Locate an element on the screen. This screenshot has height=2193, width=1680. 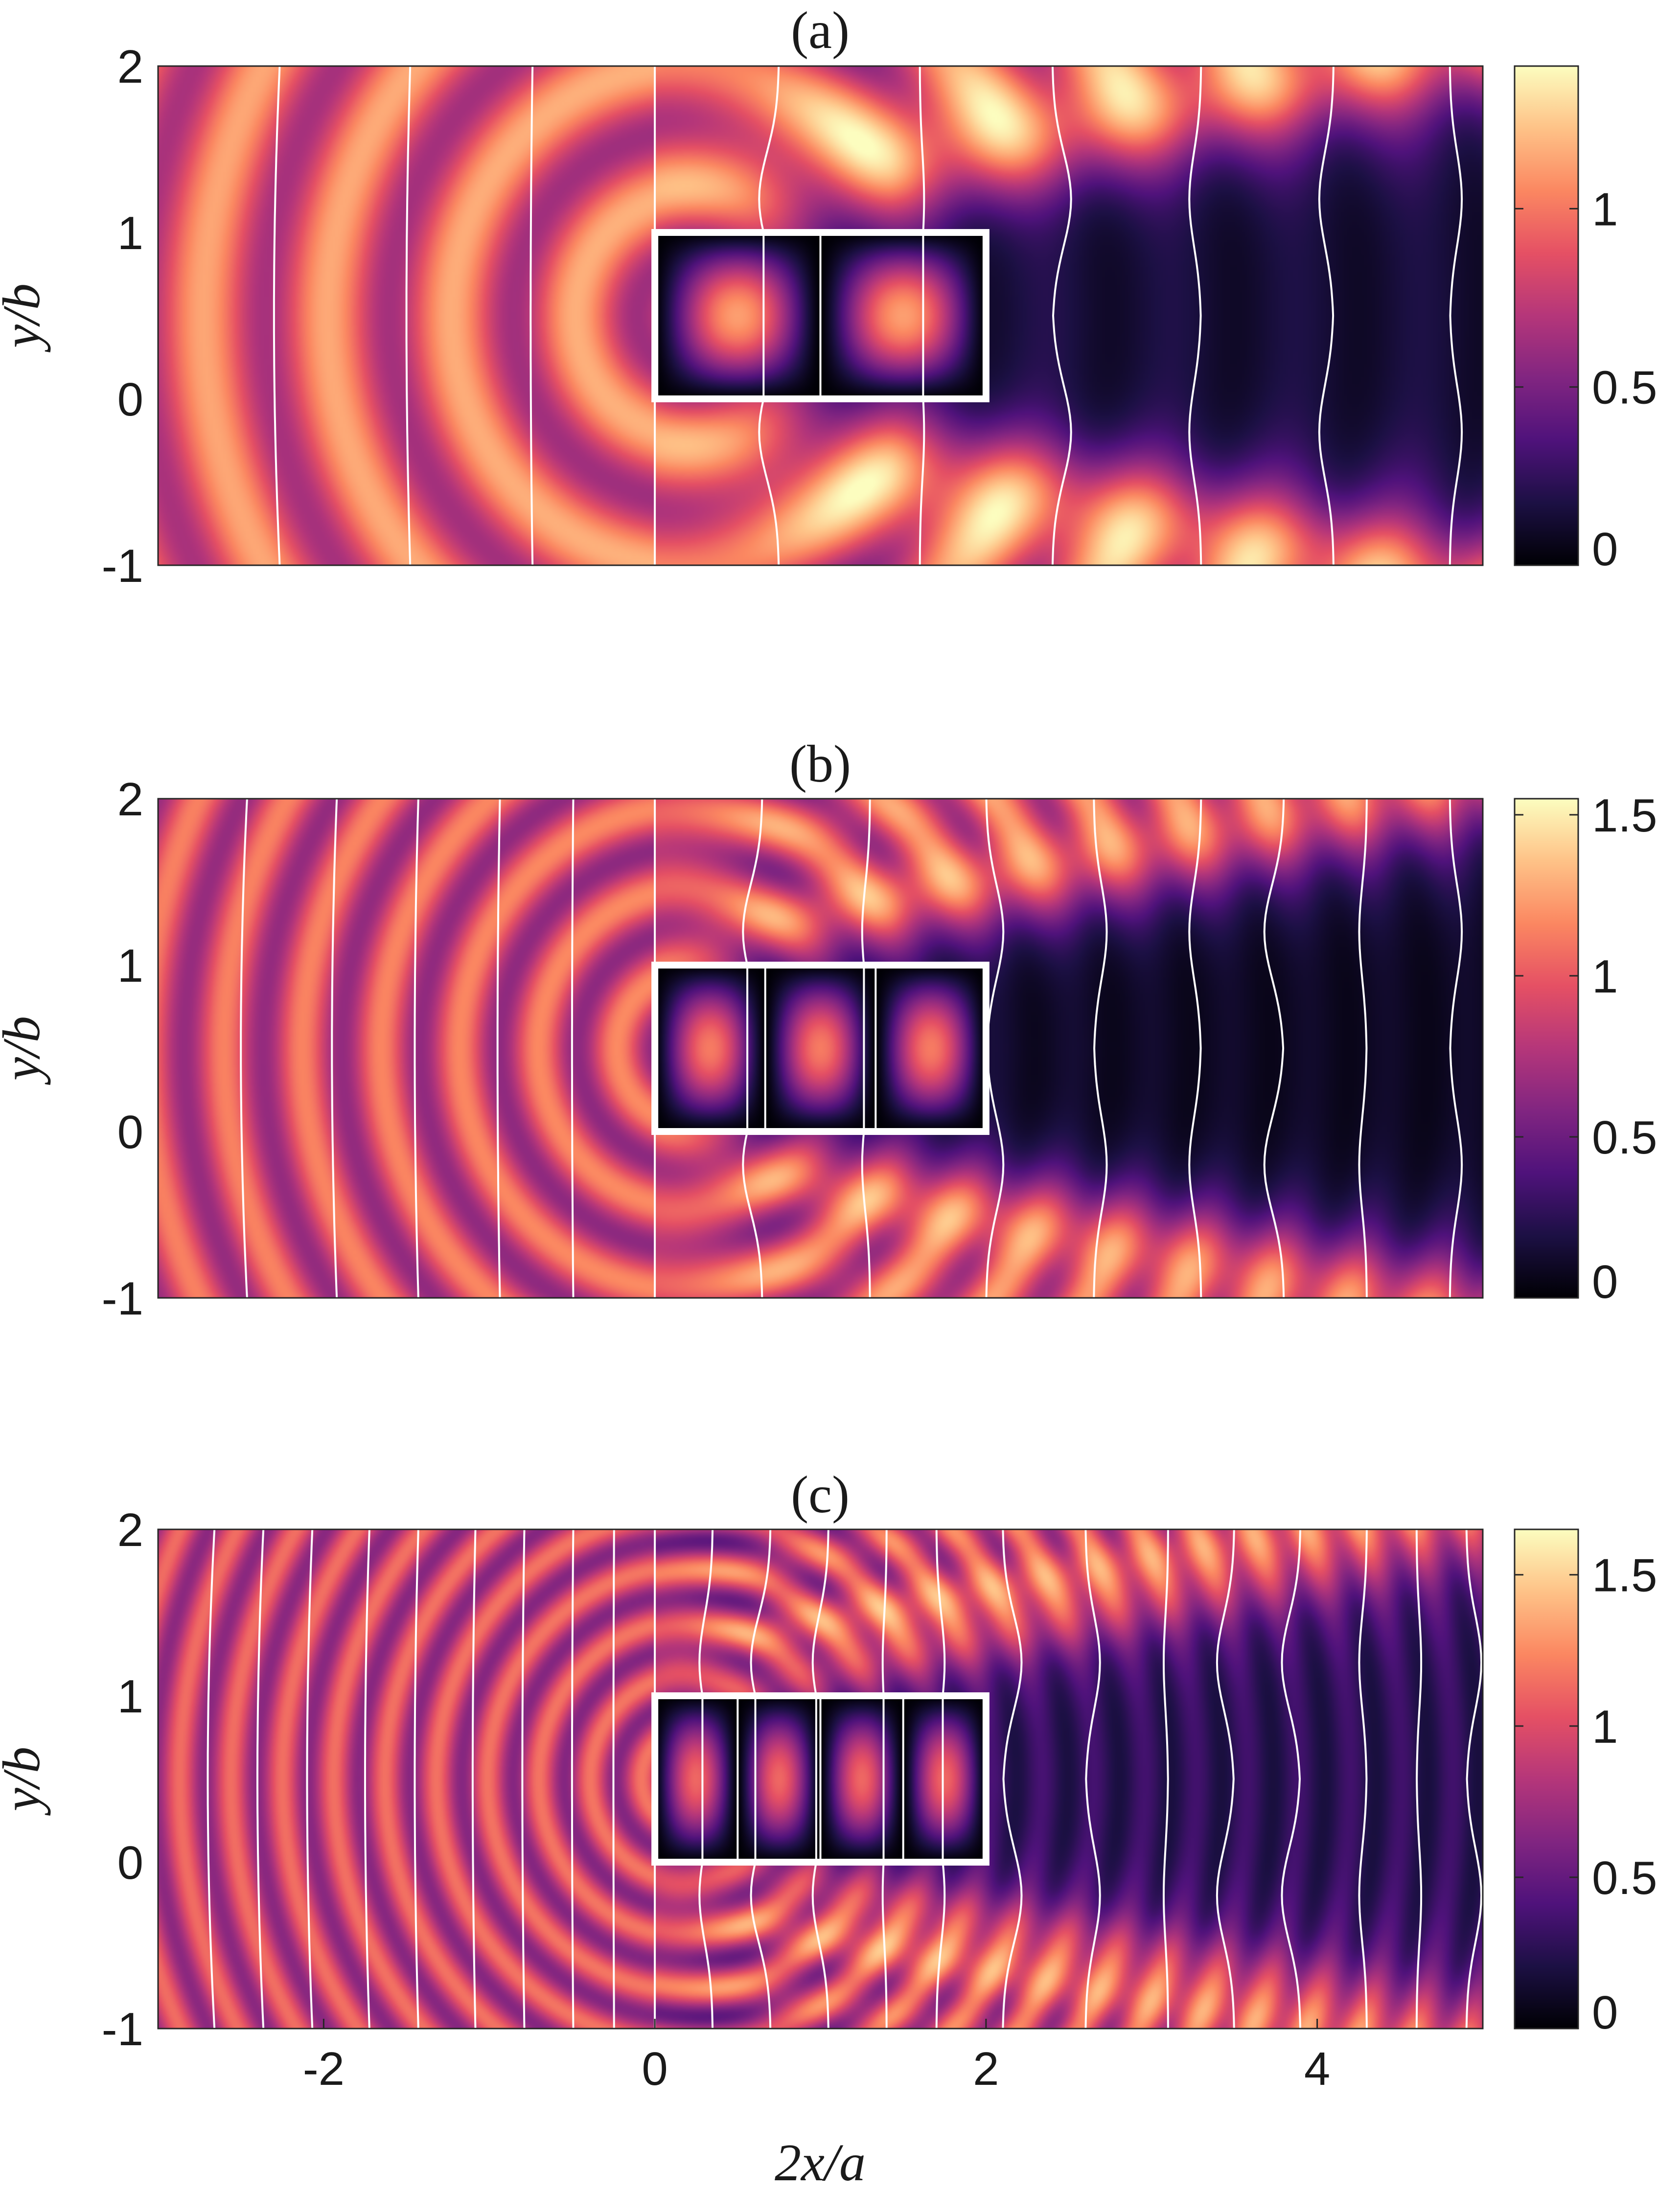
x-axis-label: 2x/a is located at coordinates (820, 2163).